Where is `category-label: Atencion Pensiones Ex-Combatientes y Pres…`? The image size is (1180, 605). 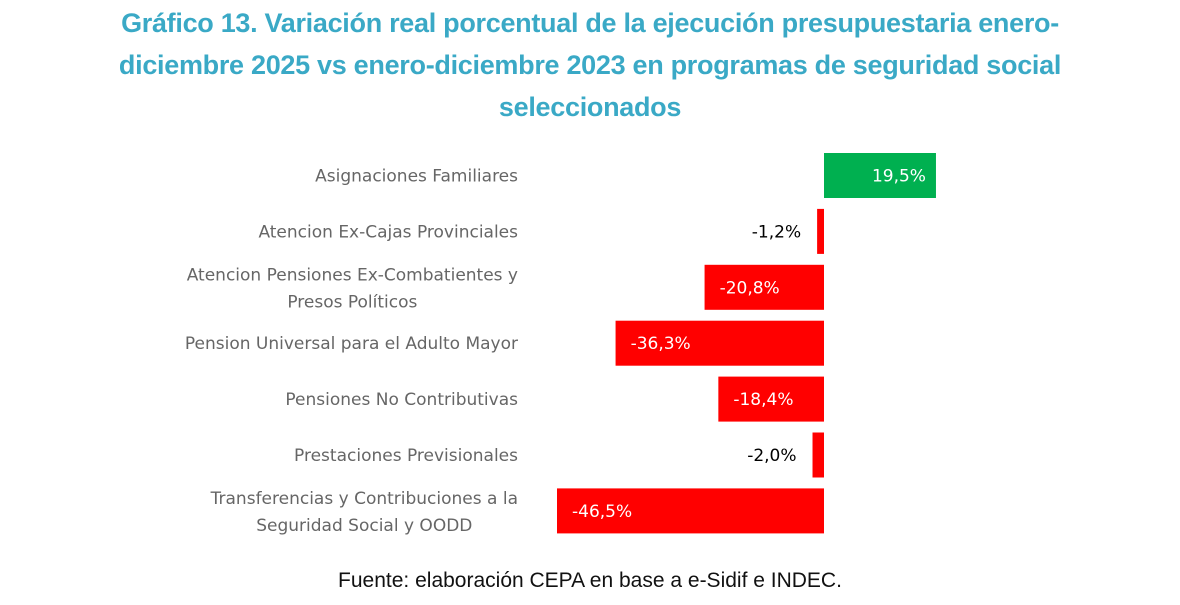 category-label: Atencion Pensiones Ex-Combatientes y Pres… is located at coordinates (352, 288).